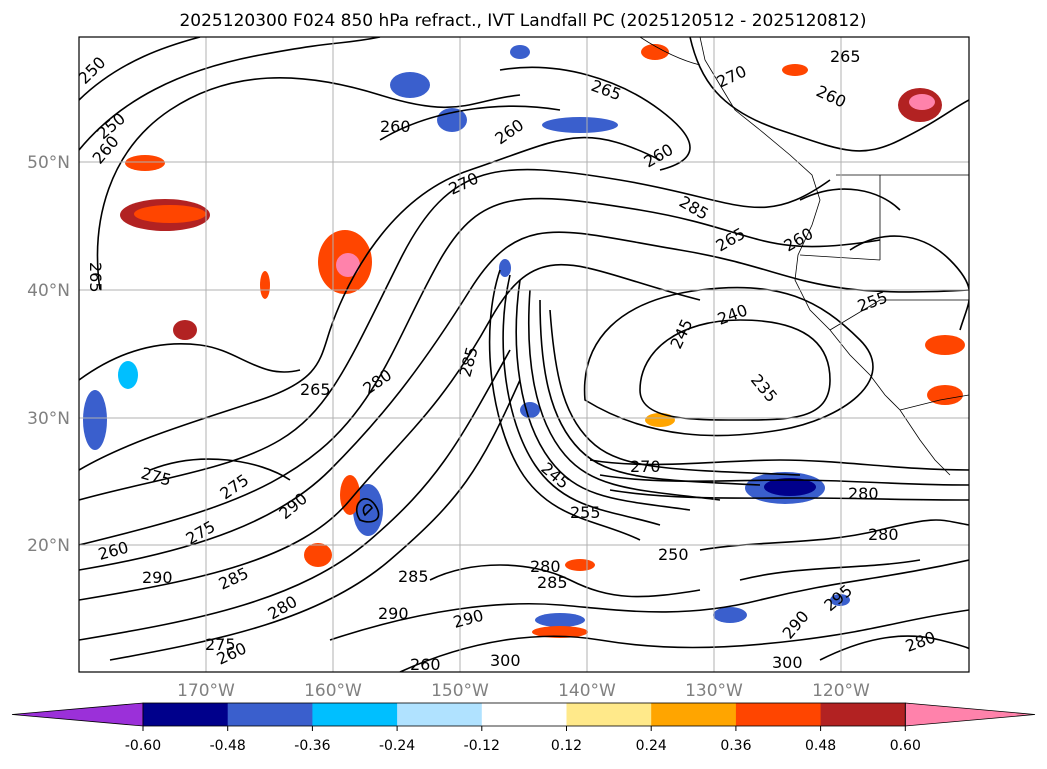  Describe the element at coordinates (587, 691) in the screenshot. I see `lon-label: 140°W` at that location.